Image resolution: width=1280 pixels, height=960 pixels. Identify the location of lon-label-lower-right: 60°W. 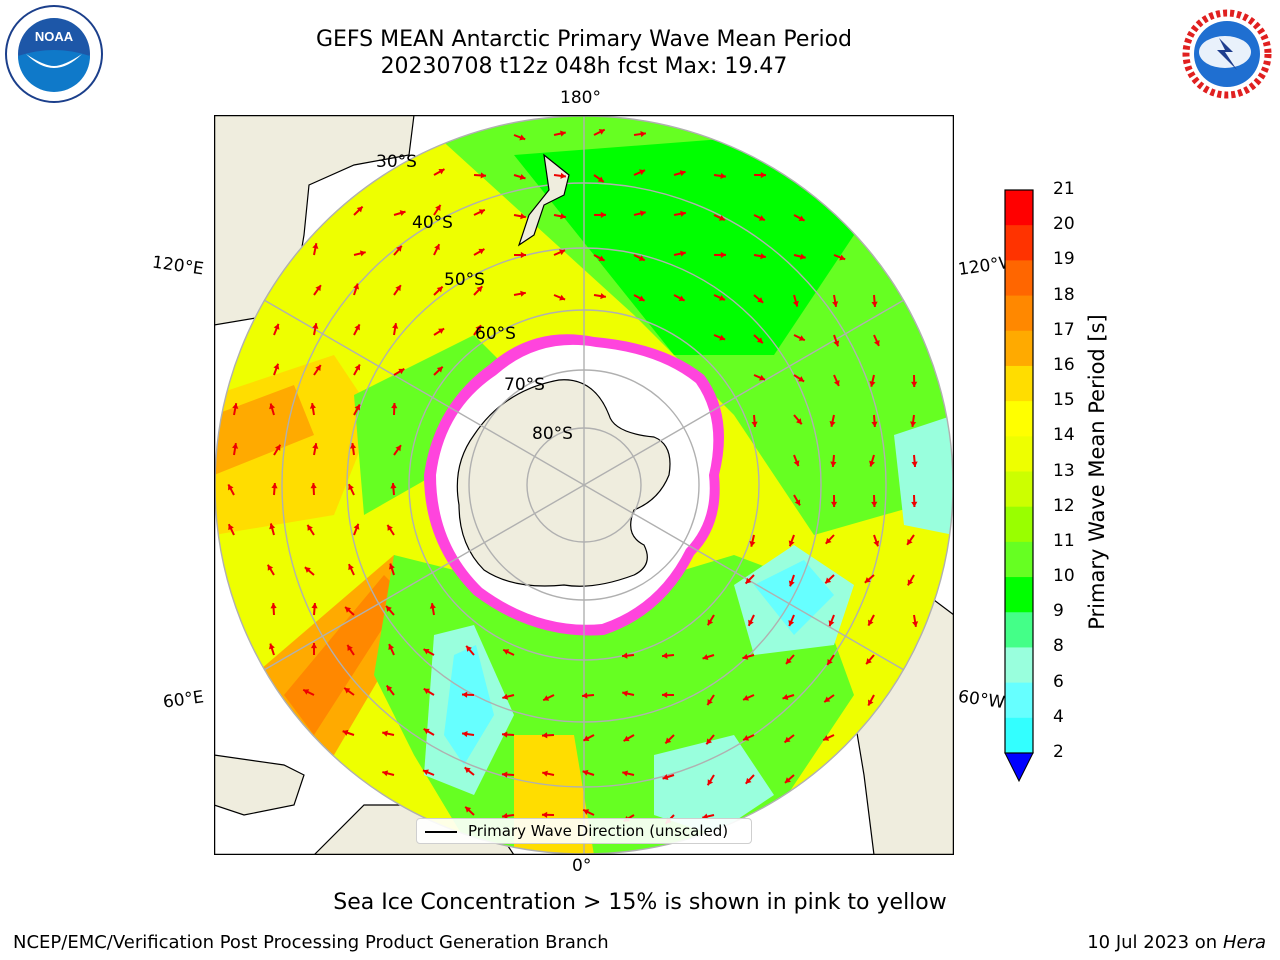
(981, 700).